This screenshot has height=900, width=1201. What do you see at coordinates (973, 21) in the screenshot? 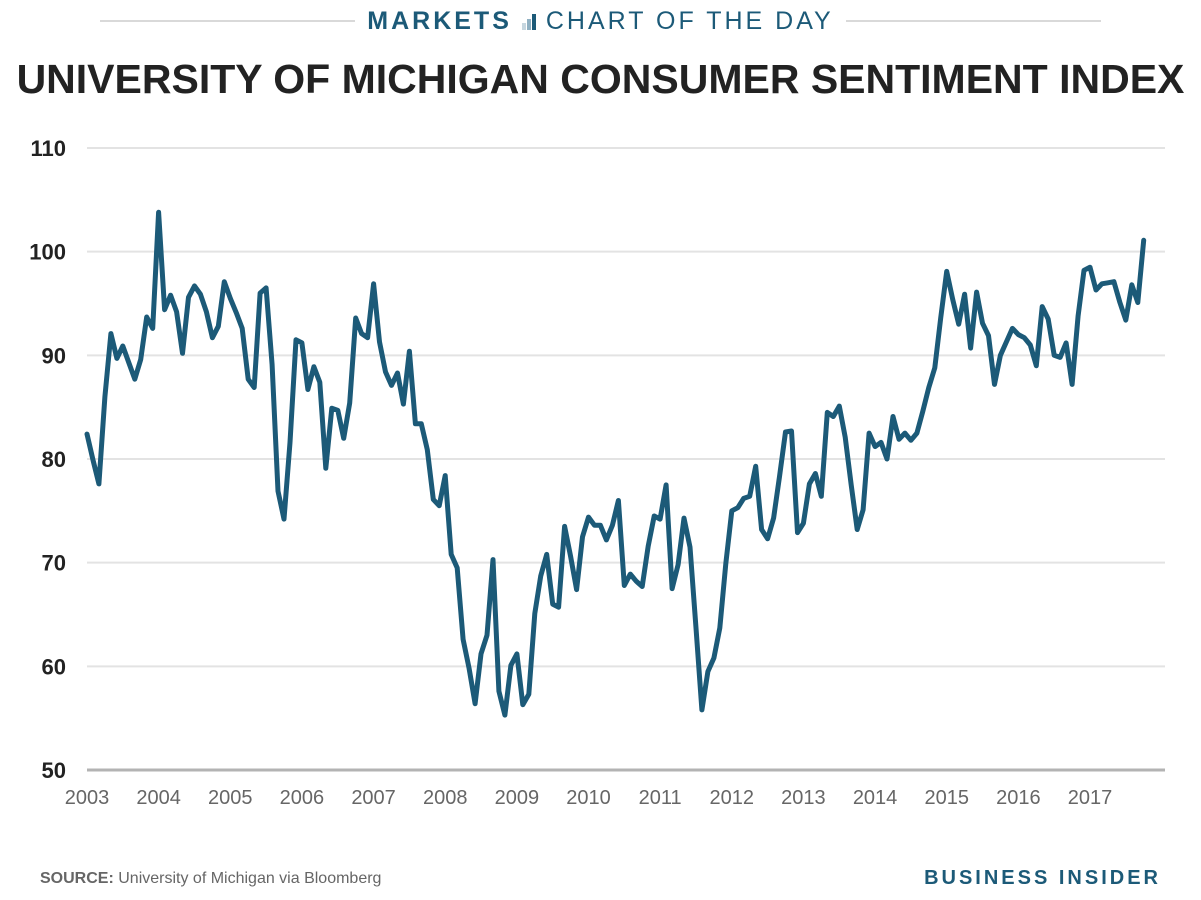
I see `kicker-rule-right` at bounding box center [973, 21].